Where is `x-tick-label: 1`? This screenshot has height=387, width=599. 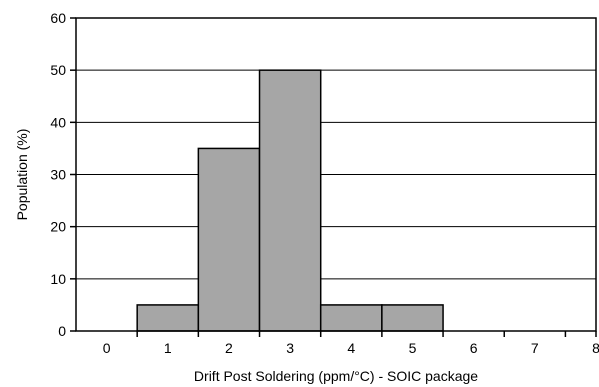 x-tick-label: 1 is located at coordinates (168, 348).